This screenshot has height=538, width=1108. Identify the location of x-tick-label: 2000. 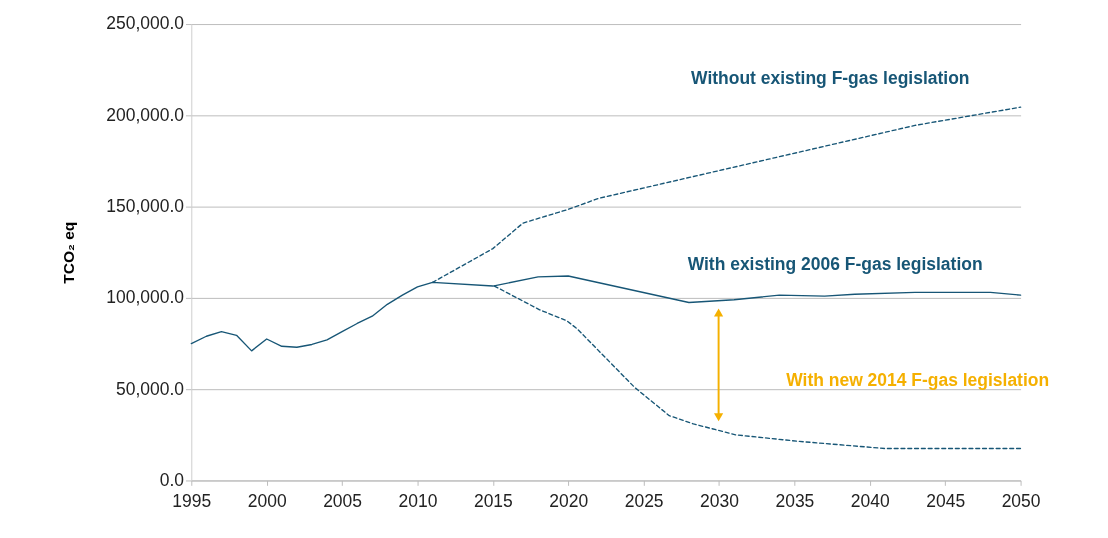
(267, 501).